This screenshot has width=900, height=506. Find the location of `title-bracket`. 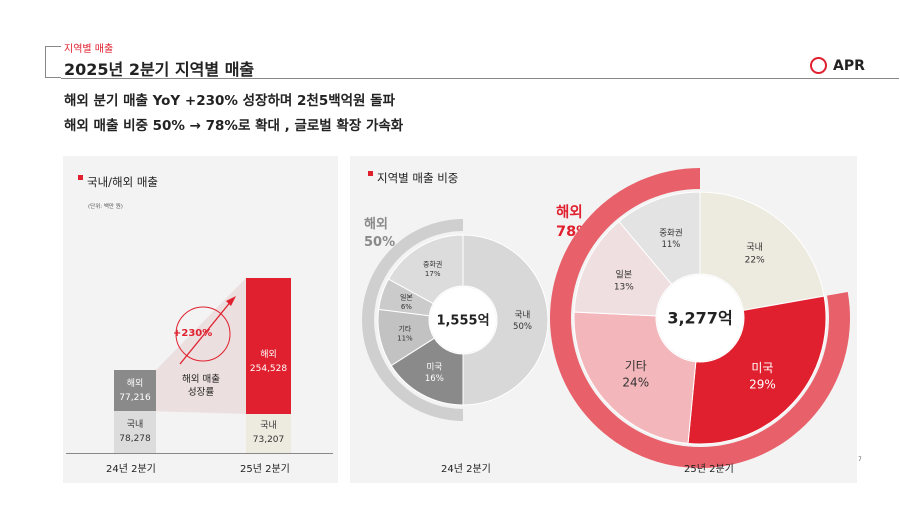

title-bracket is located at coordinates (53, 62).